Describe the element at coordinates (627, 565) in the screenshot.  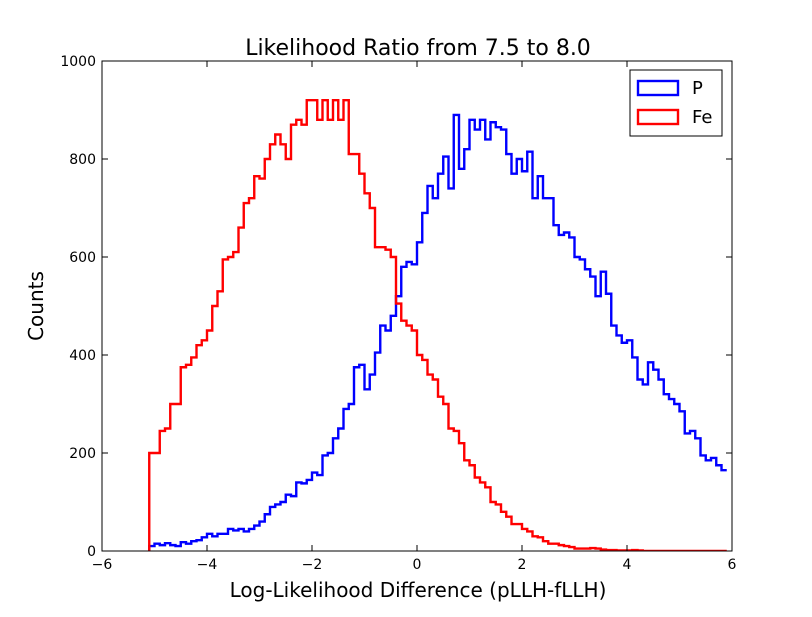
I see `x-tick-label: 4` at that location.